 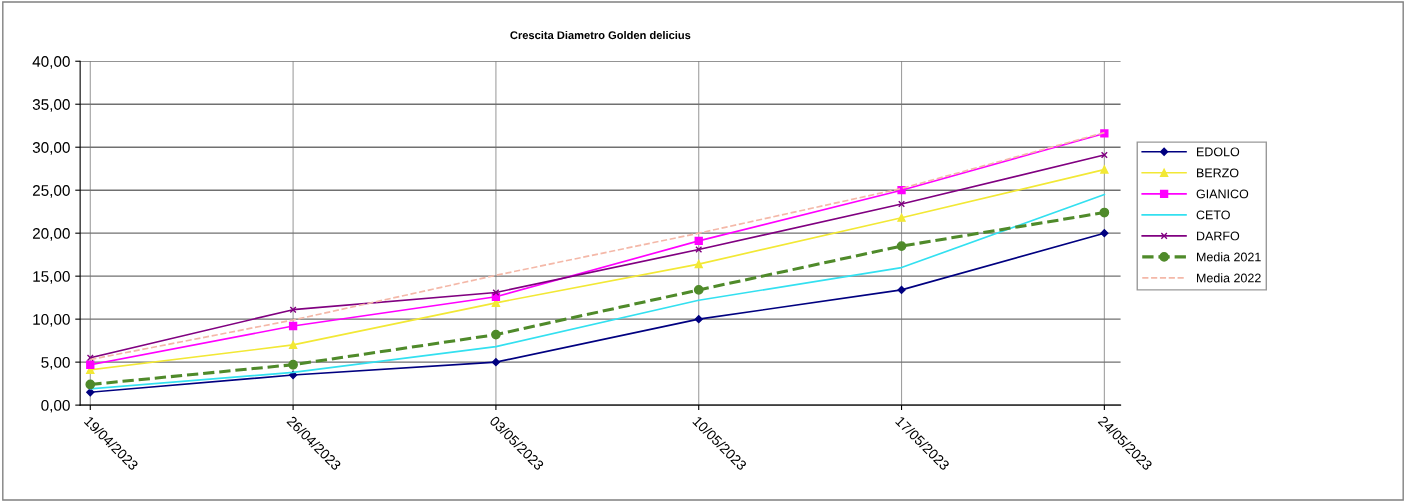 What do you see at coordinates (55, 363) in the screenshot?
I see `y-tick-label: 5,00` at bounding box center [55, 363].